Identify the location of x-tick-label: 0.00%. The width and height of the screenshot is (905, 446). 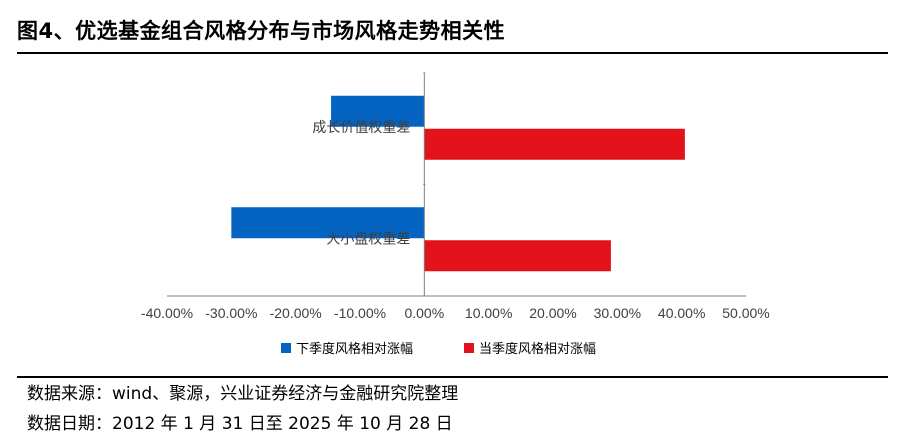
(424, 313).